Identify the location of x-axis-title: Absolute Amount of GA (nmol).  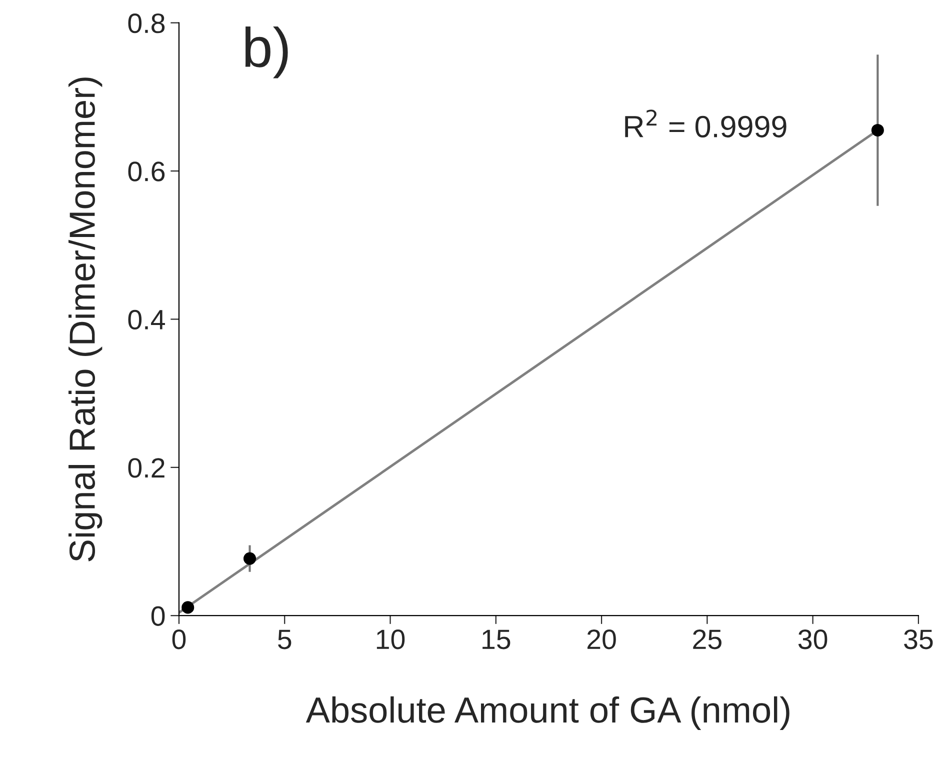
(548, 713).